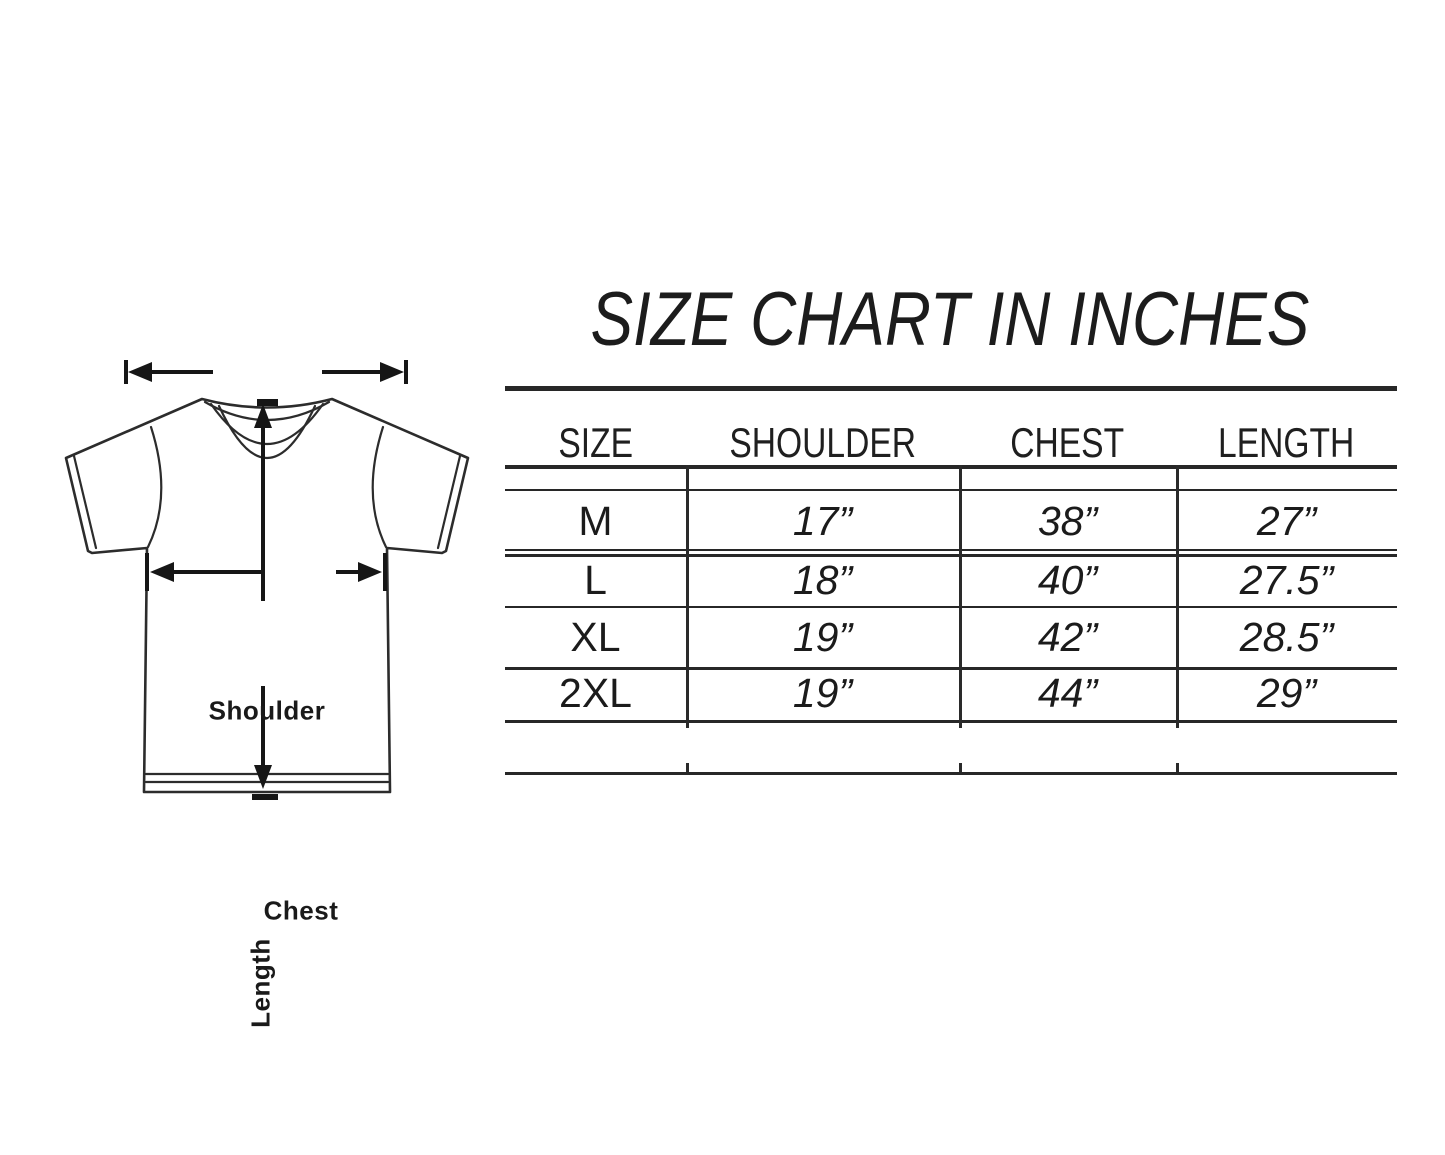 Image resolution: width=1445 pixels, height=1155 pixels. I want to click on table-footer-rule, so click(951, 773).